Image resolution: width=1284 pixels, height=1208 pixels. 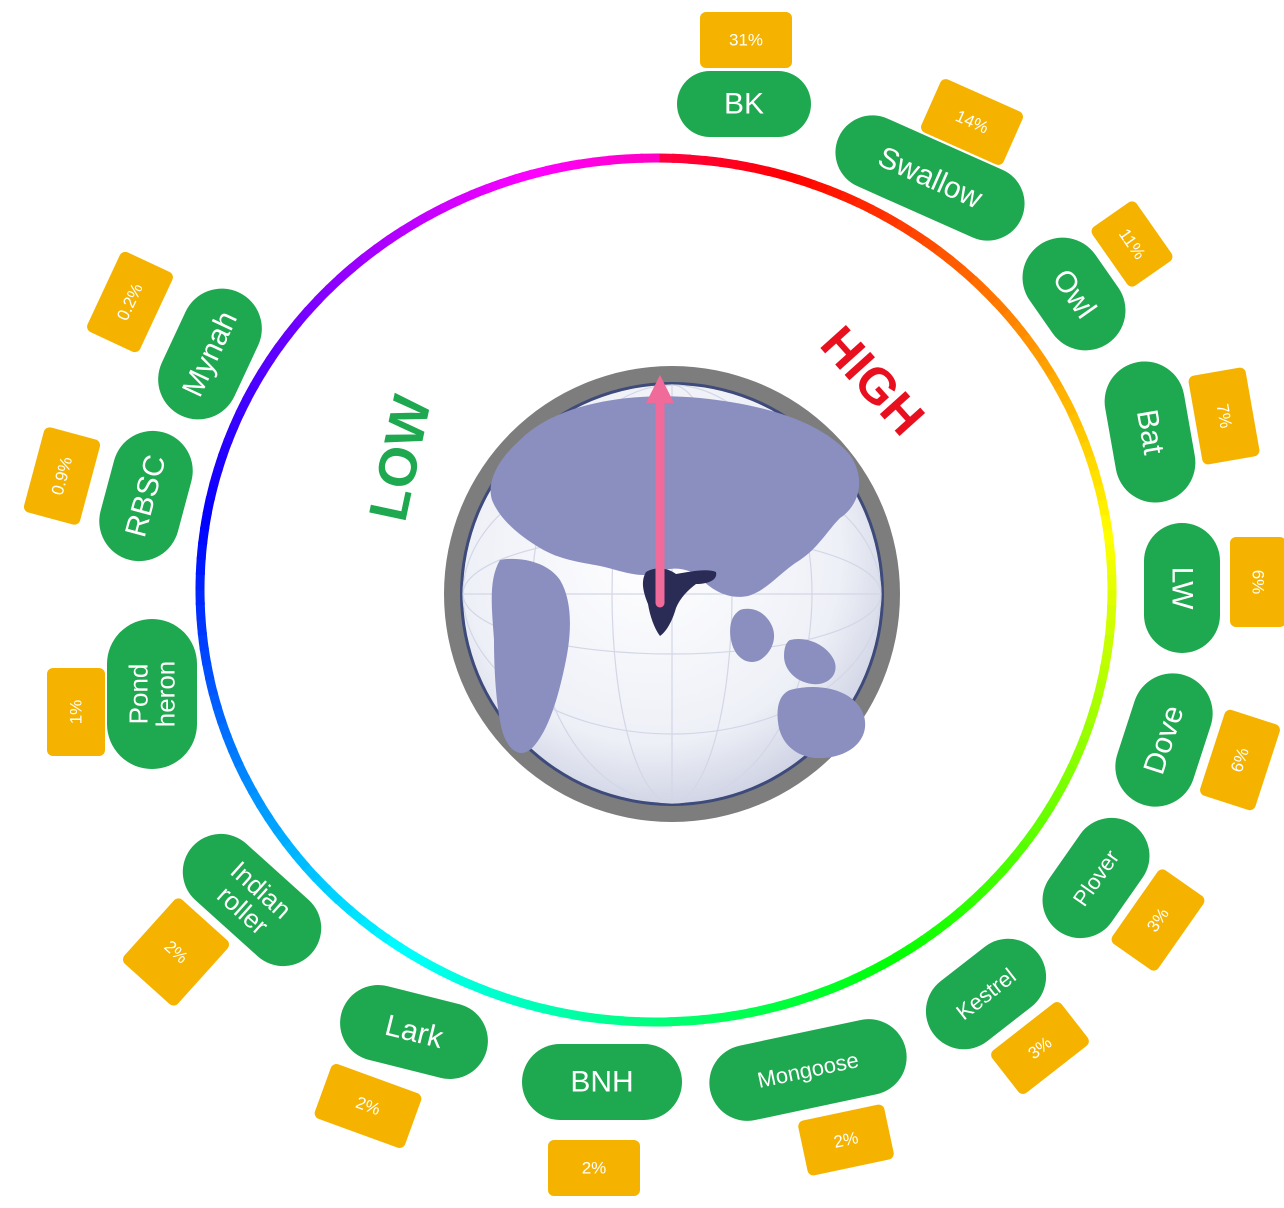 I want to click on item-pill: BK, so click(x=744, y=104).